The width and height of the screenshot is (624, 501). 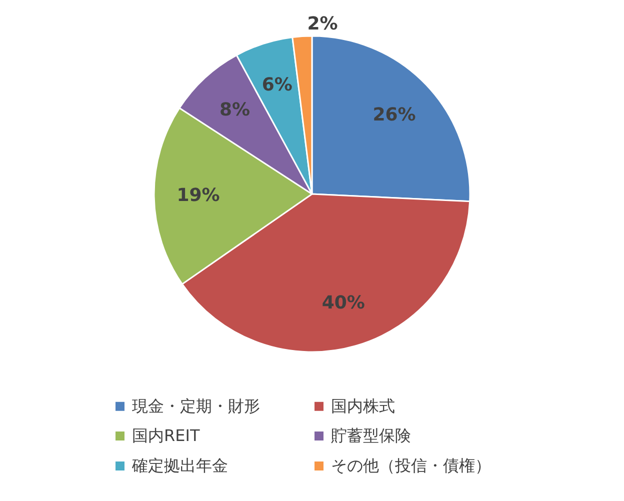 I want to click on data-label: 26%, so click(x=394, y=115).